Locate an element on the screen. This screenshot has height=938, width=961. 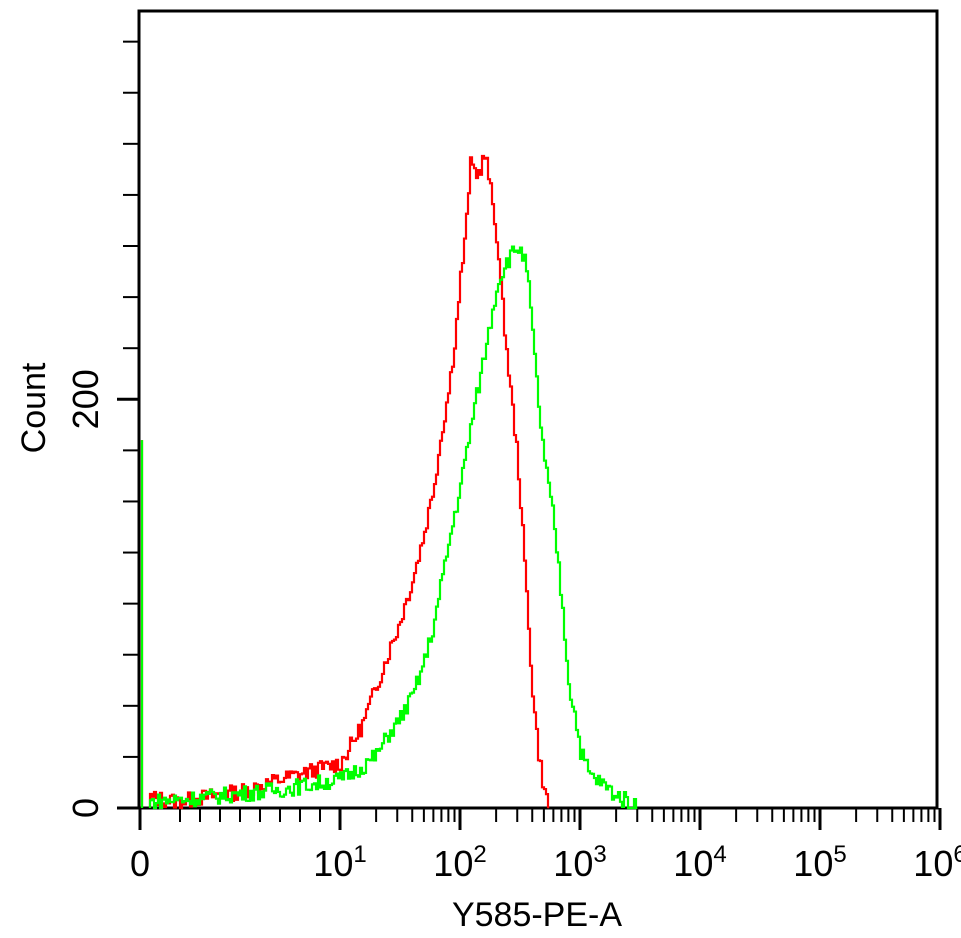
y-tick-label: 0 is located at coordinates (85, 808).